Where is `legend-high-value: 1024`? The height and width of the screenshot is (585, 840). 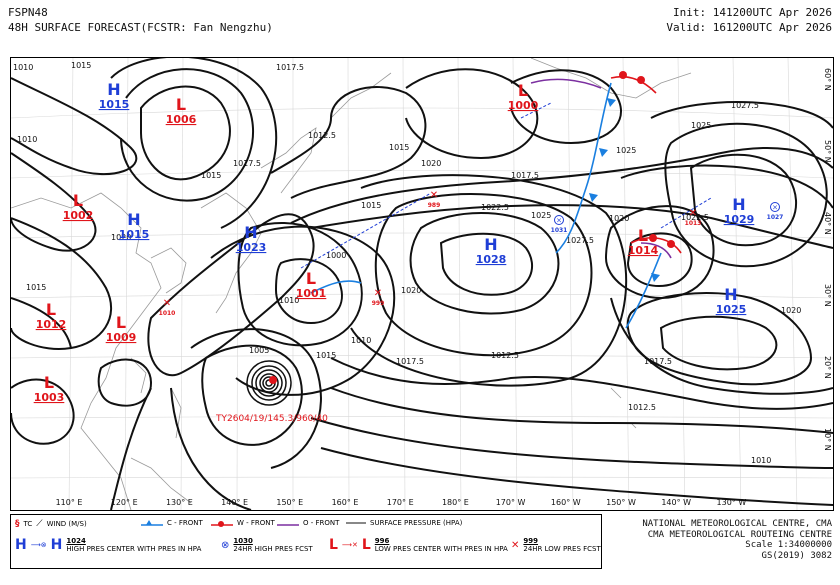 legend-high-value: 1024 is located at coordinates (76, 541).